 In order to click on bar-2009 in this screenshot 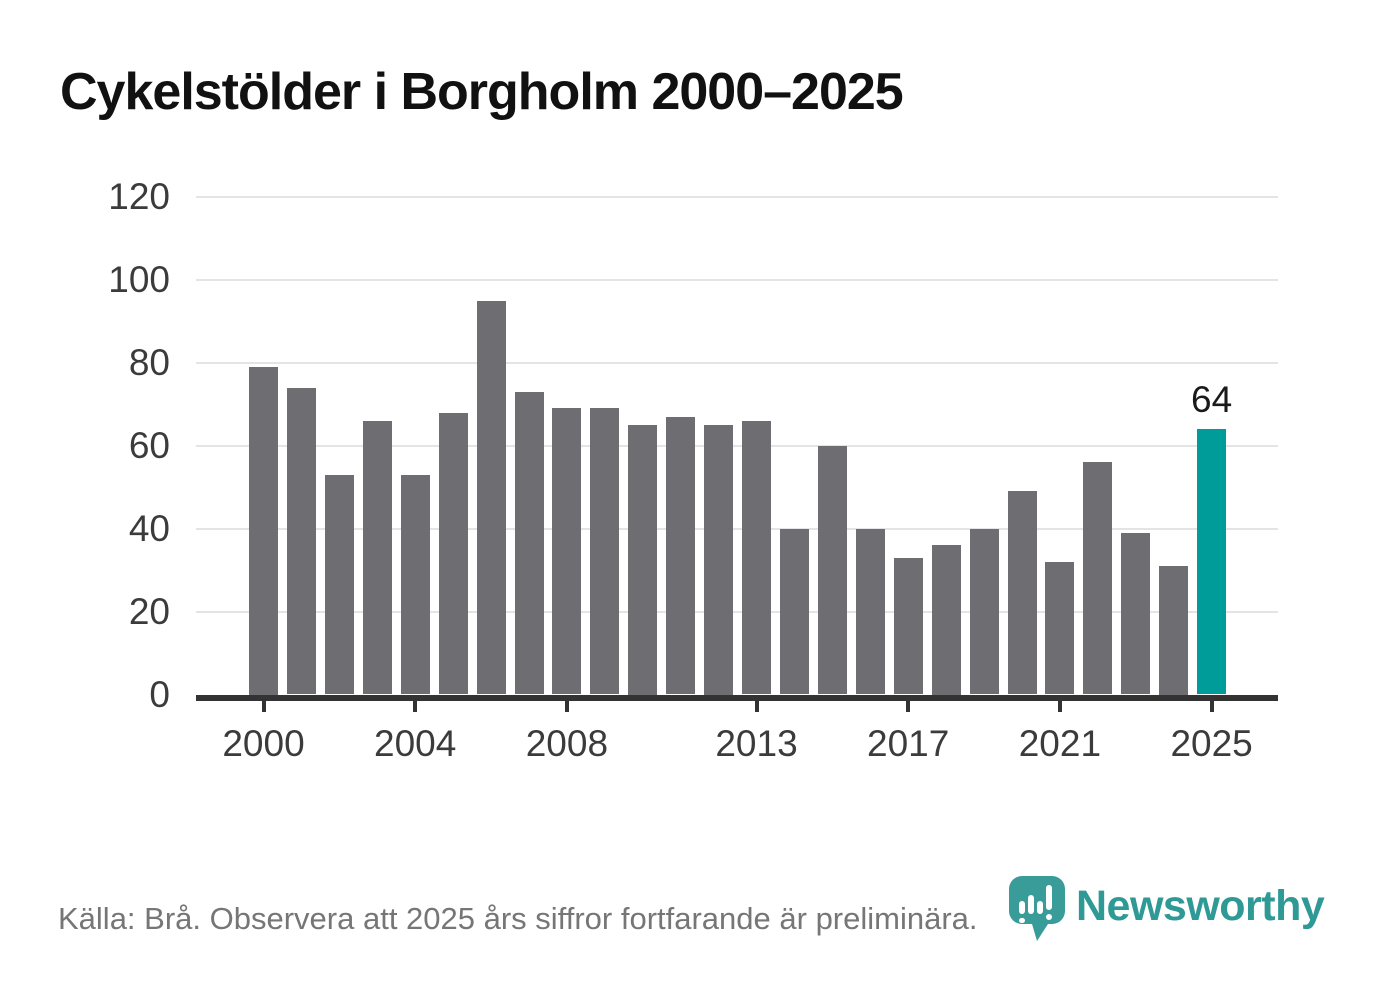, I will do `click(605, 551)`.